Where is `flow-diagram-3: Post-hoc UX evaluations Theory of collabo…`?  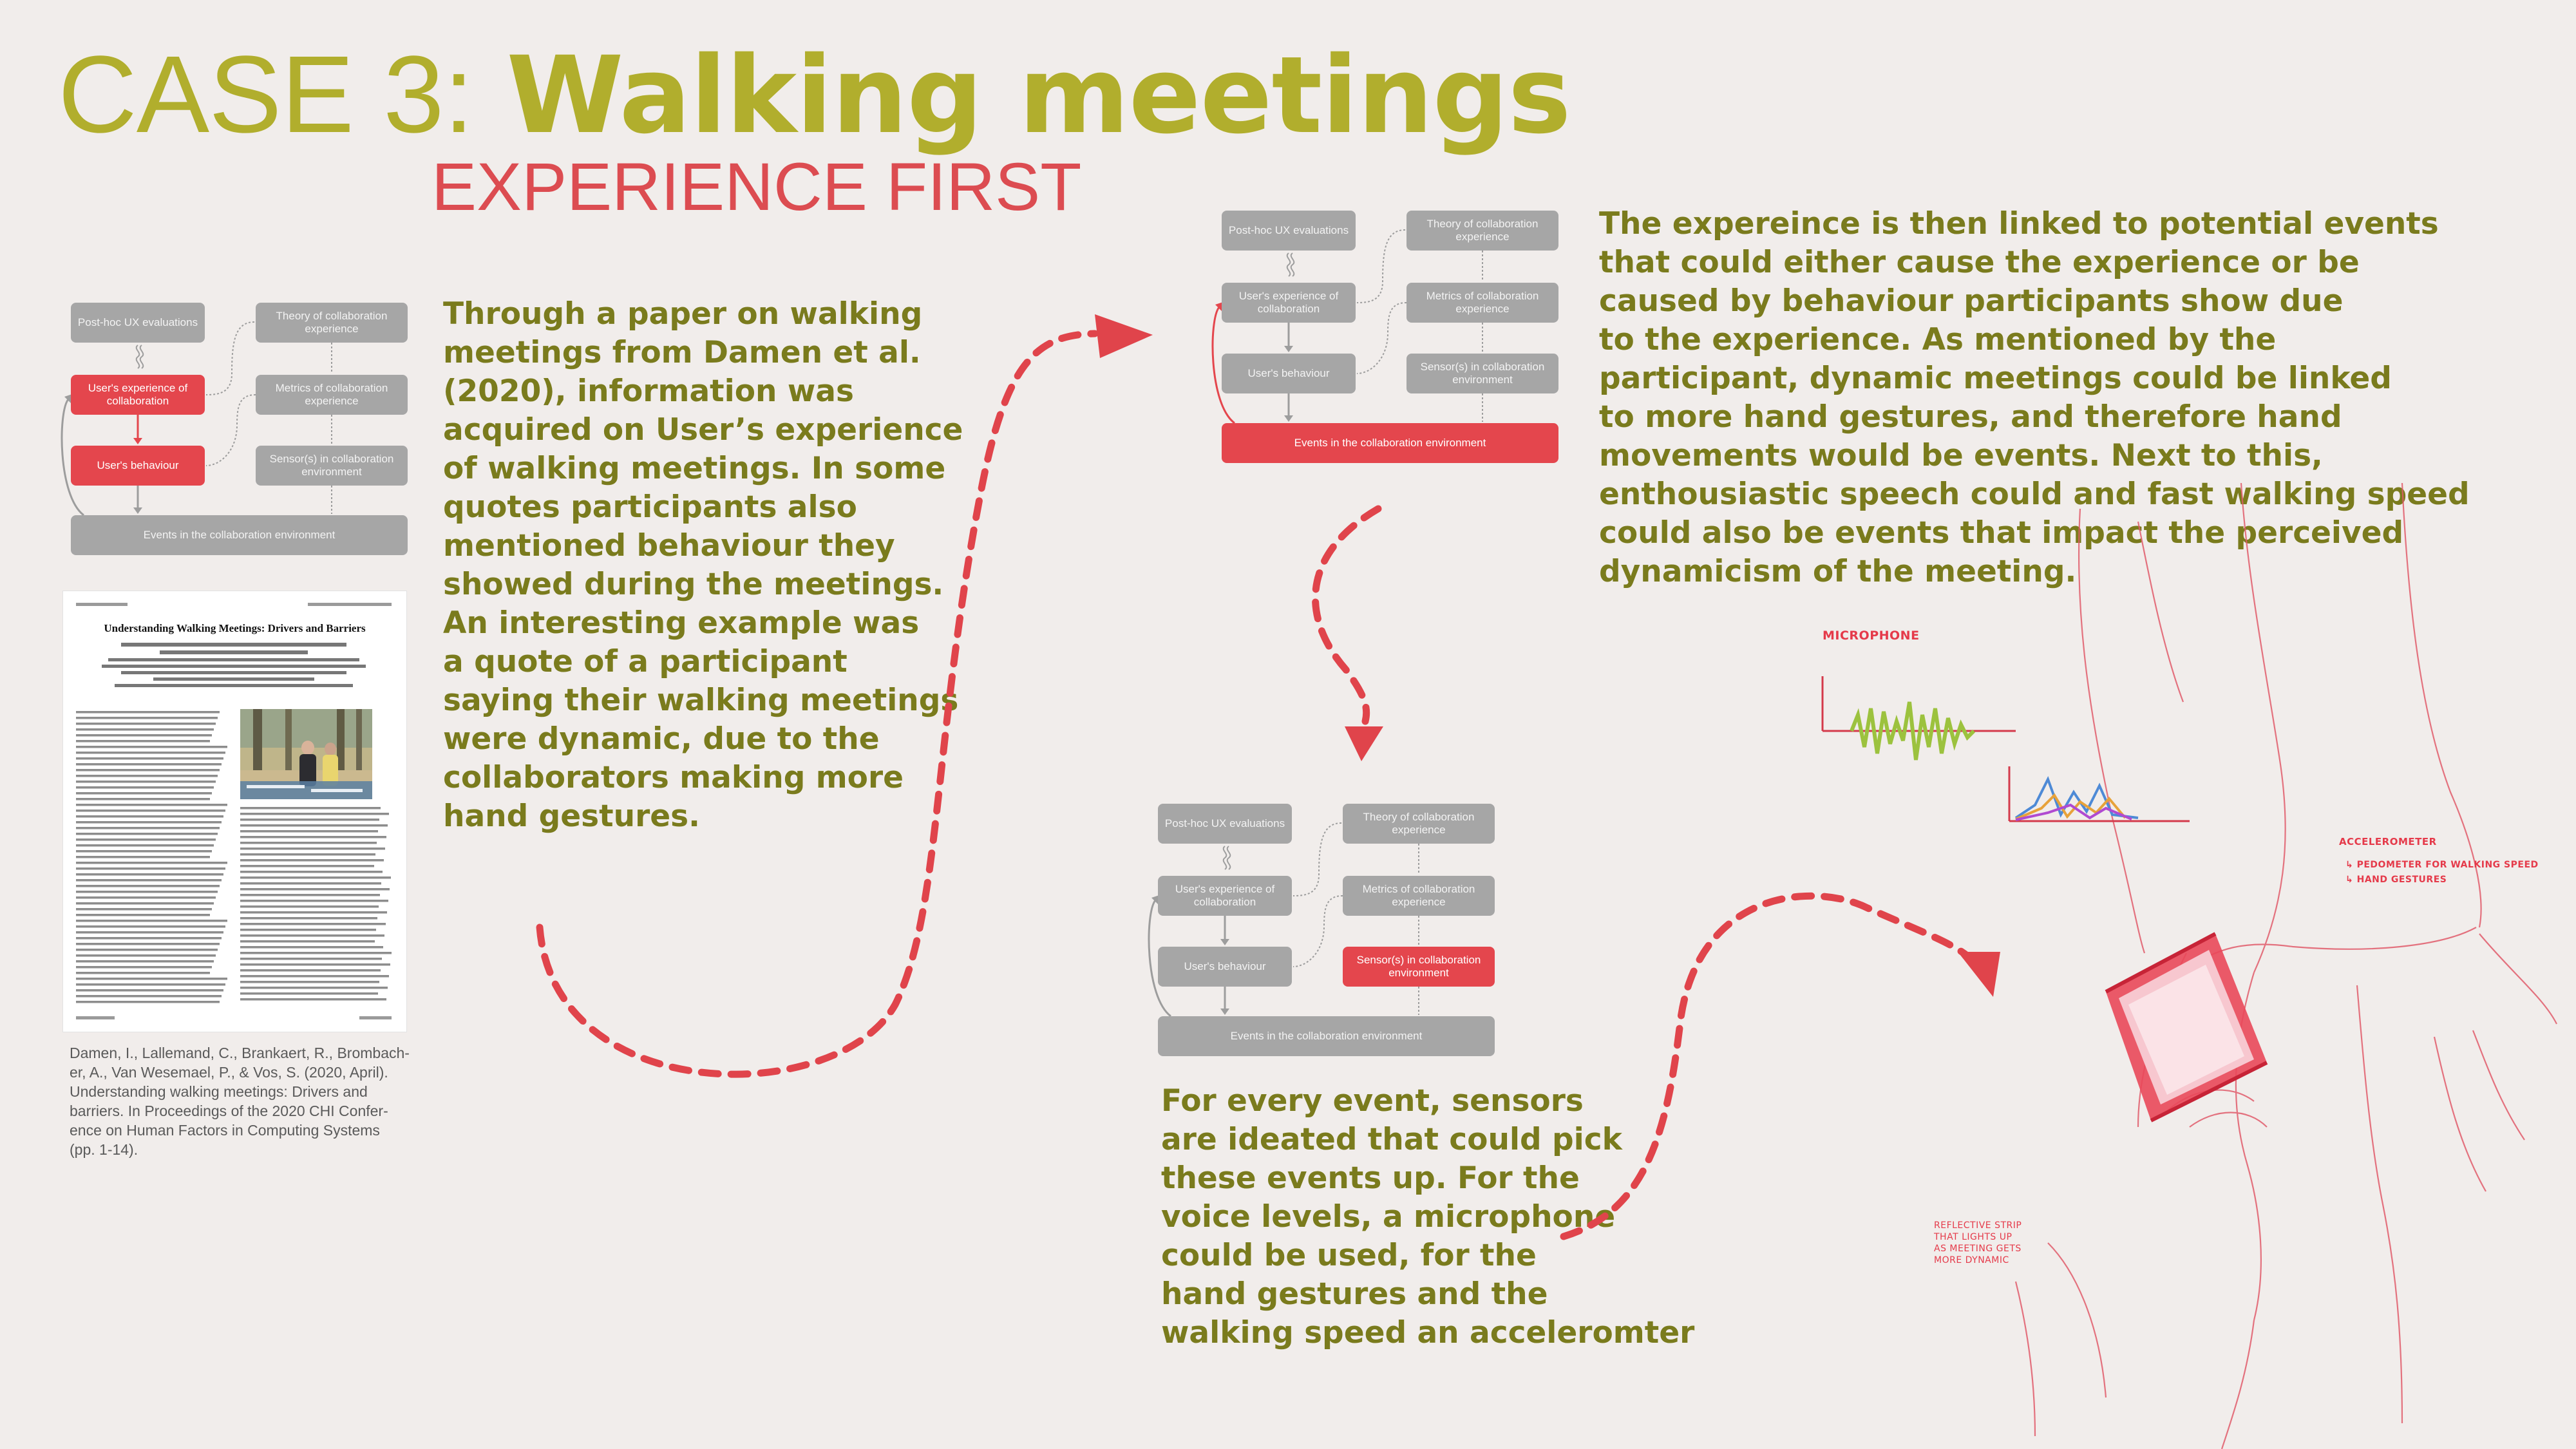 flow-diagram-3: Post-hoc UX evaluations Theory of collabo… is located at coordinates (1321, 930).